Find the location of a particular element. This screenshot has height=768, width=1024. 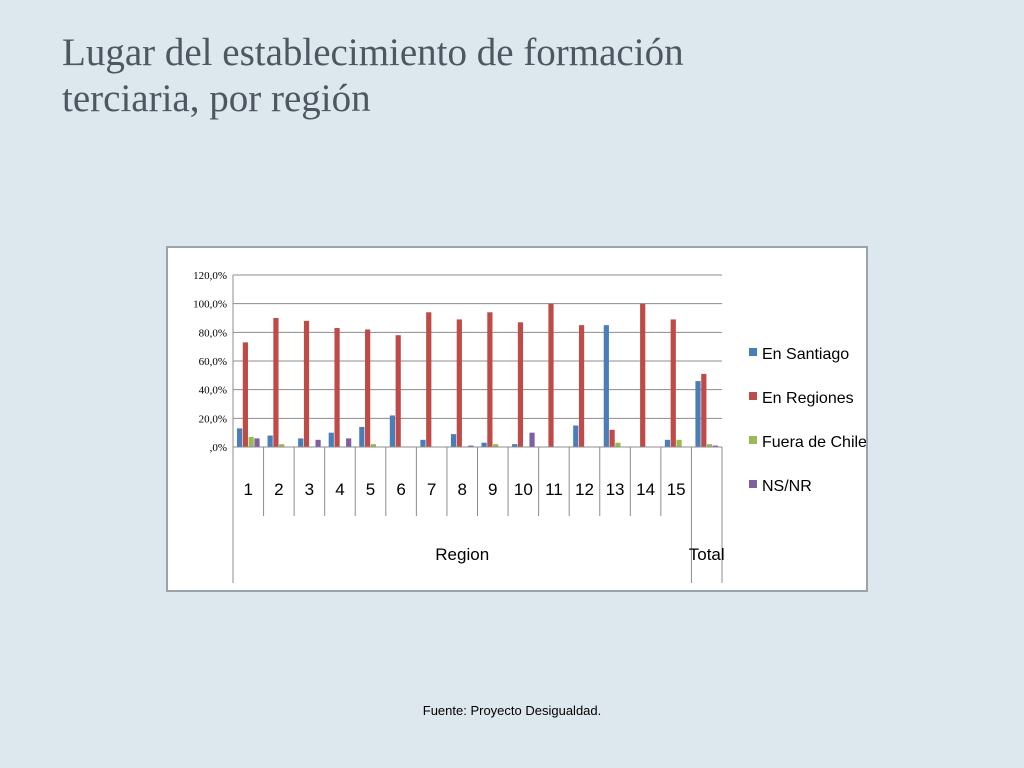

legend-label: NS/NR is located at coordinates (787, 486).